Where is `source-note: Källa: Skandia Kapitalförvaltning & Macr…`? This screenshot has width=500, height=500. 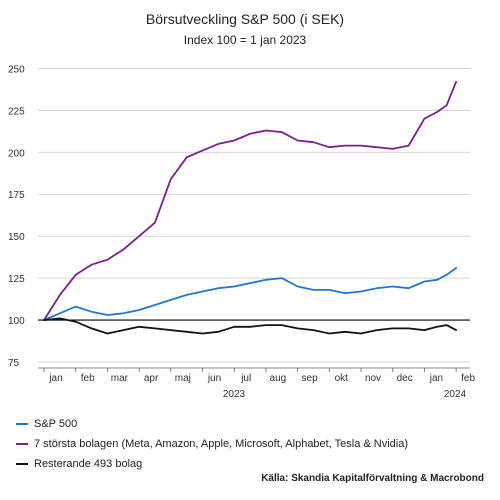 source-note: Källa: Skandia Kapitalförvaltning & Macr… is located at coordinates (372, 478).